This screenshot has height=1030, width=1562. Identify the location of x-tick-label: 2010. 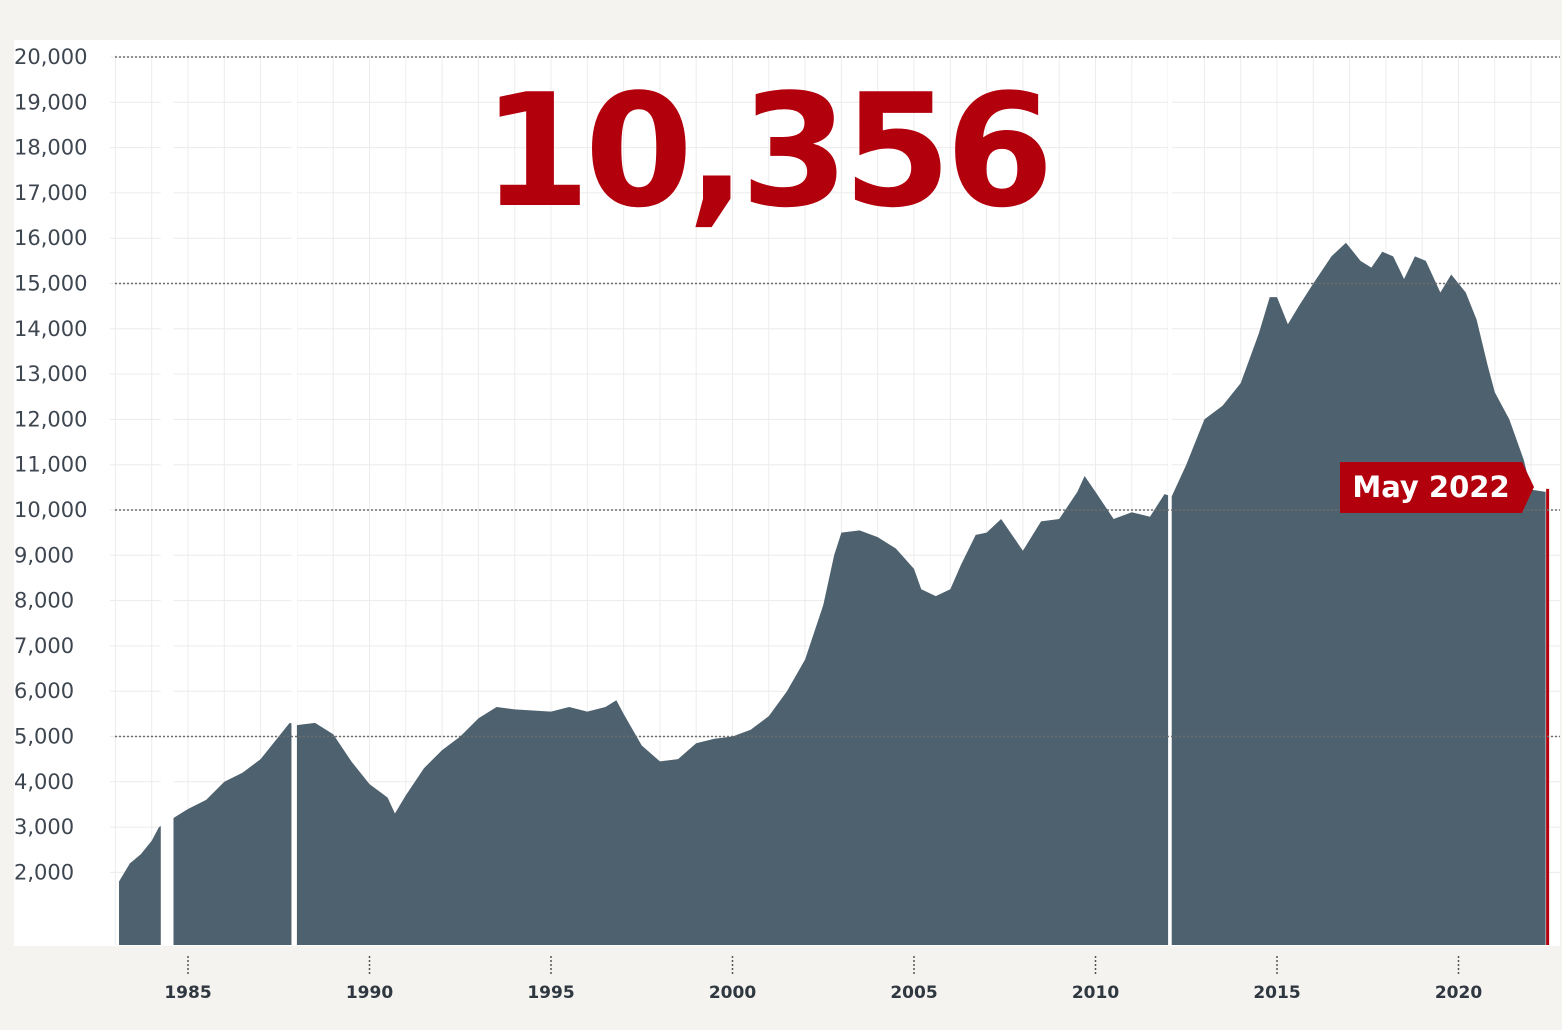
(1095, 993).